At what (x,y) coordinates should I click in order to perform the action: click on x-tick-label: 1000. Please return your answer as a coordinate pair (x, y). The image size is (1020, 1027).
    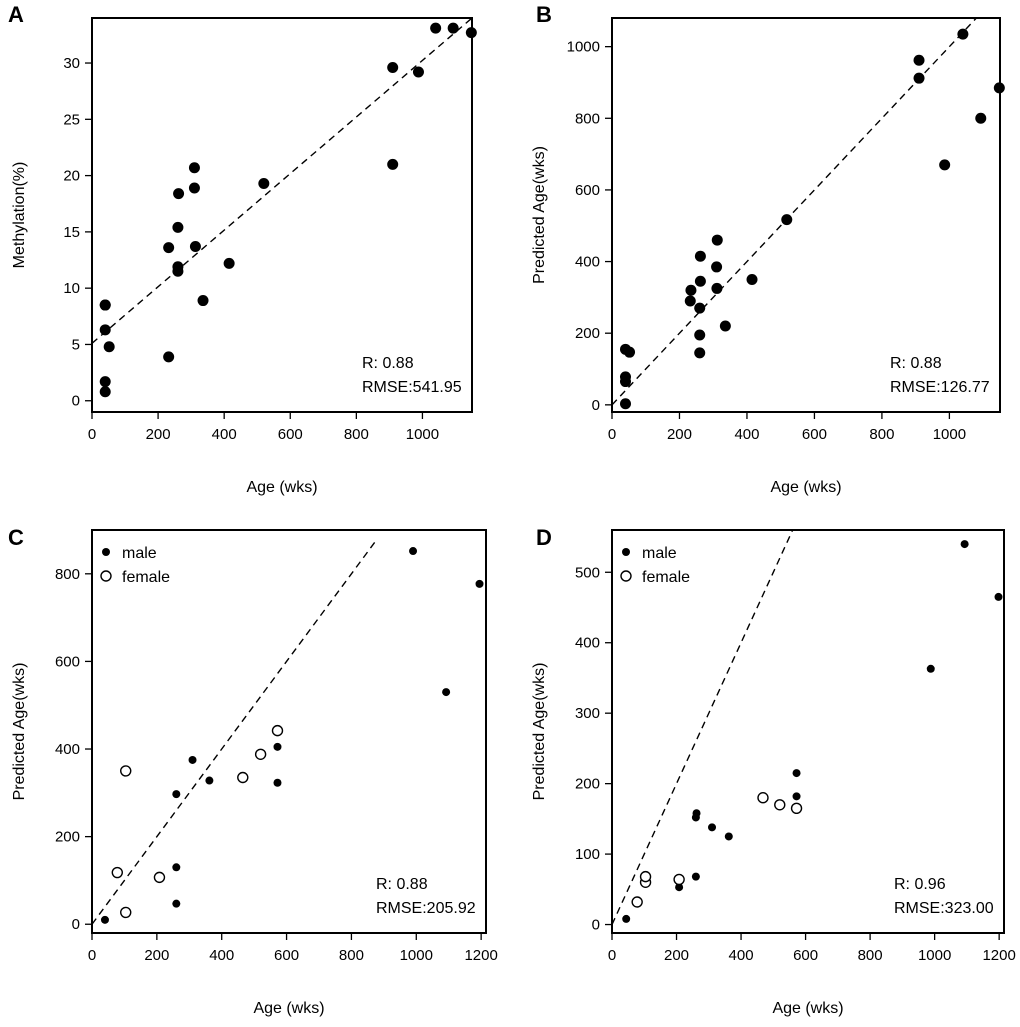
    Looking at the image, I should click on (949, 434).